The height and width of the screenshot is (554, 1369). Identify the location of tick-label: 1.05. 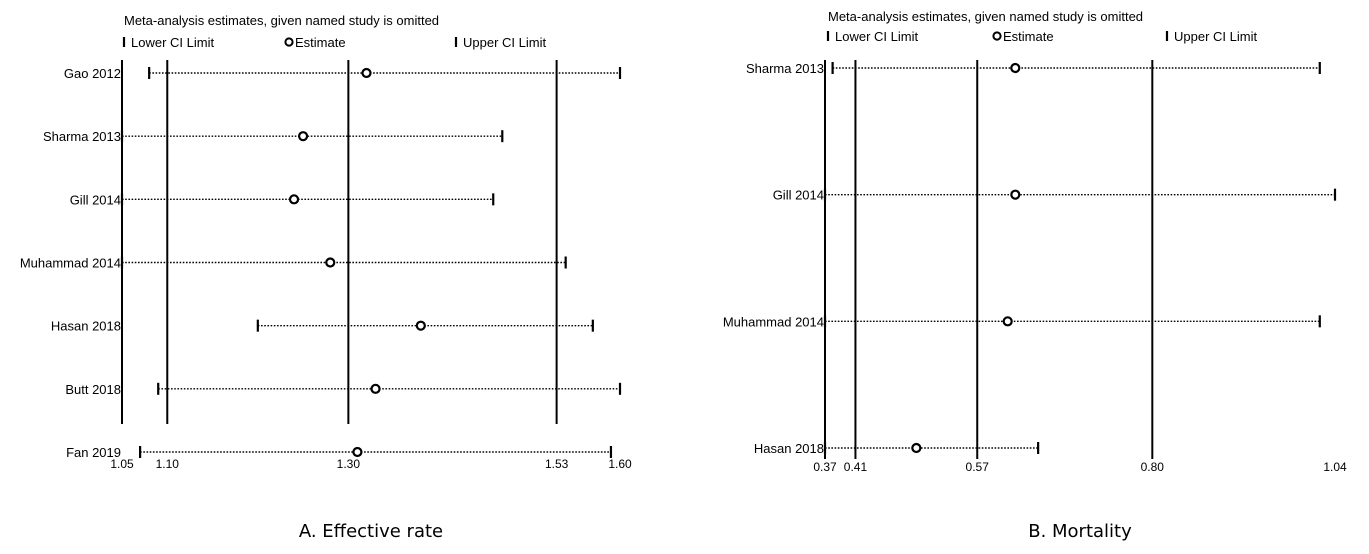
(122, 464).